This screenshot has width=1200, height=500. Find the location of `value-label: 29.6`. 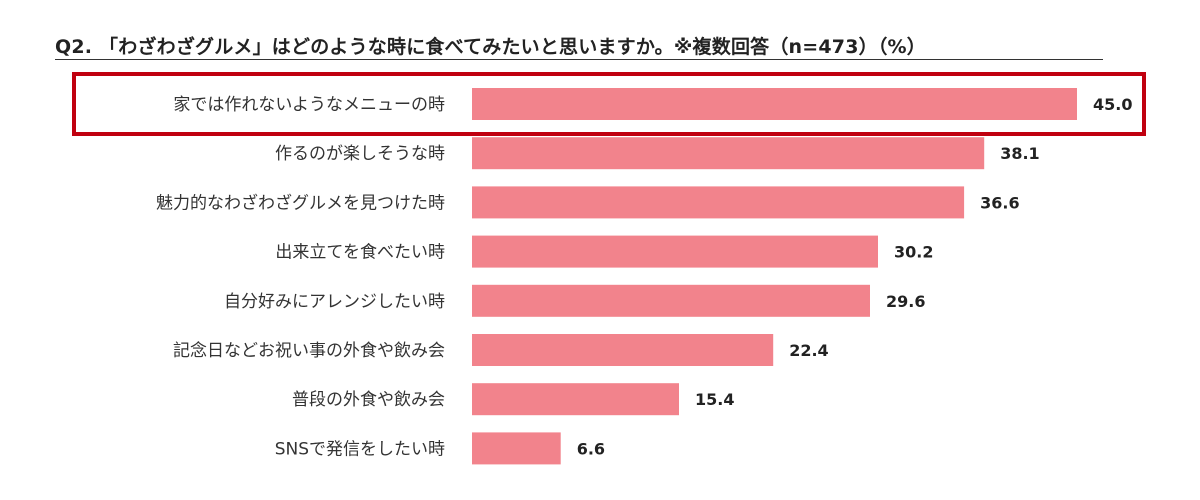

value-label: 29.6 is located at coordinates (905, 301).